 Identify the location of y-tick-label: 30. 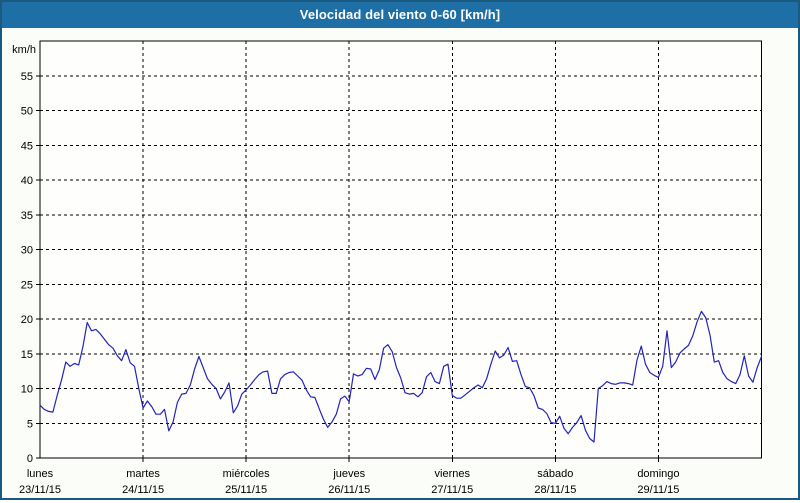
(27, 251).